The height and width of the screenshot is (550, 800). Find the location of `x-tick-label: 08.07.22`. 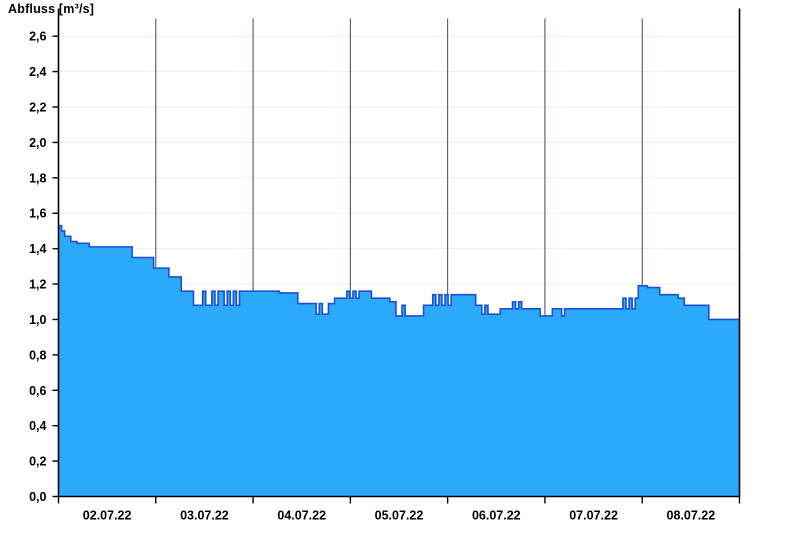

x-tick-label: 08.07.22 is located at coordinates (691, 516).